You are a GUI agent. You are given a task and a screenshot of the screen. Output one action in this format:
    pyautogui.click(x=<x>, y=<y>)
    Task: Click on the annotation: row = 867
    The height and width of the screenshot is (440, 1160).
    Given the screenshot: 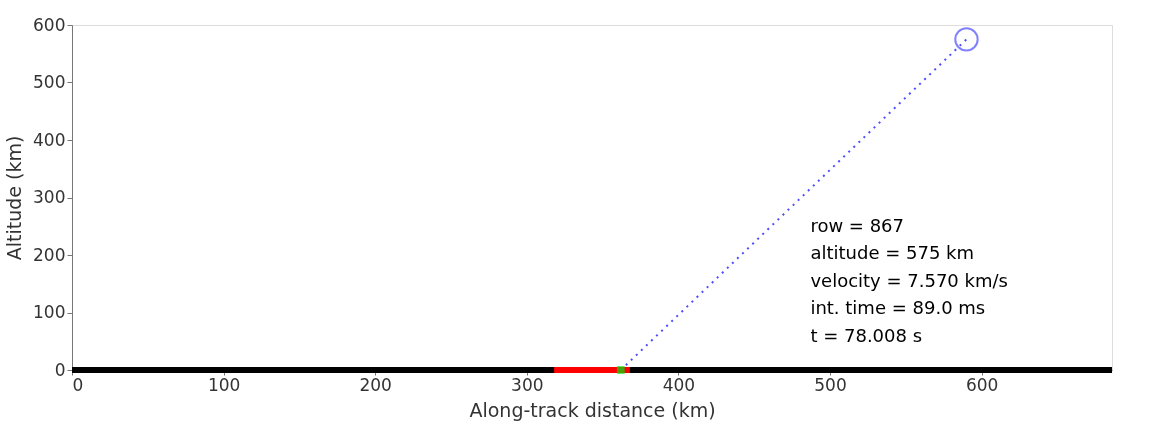 What is the action you would take?
    pyautogui.click(x=857, y=225)
    